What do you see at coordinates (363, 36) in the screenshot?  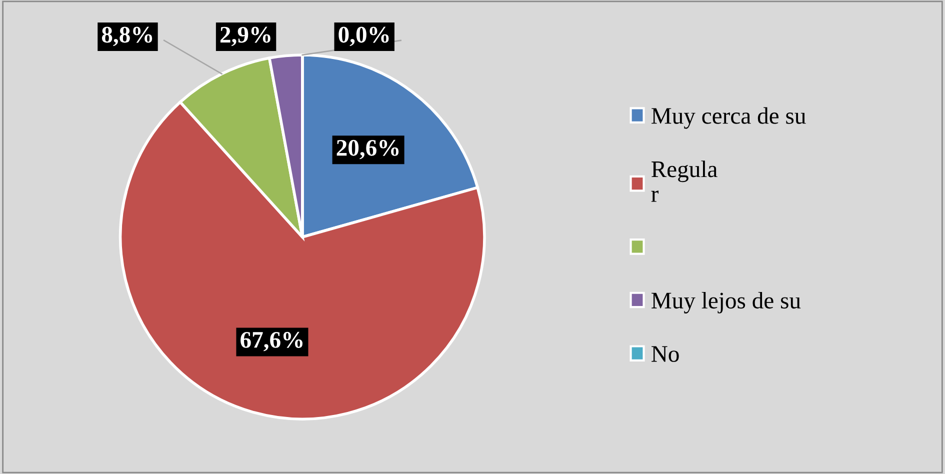 I see `text: 0,0%` at bounding box center [363, 36].